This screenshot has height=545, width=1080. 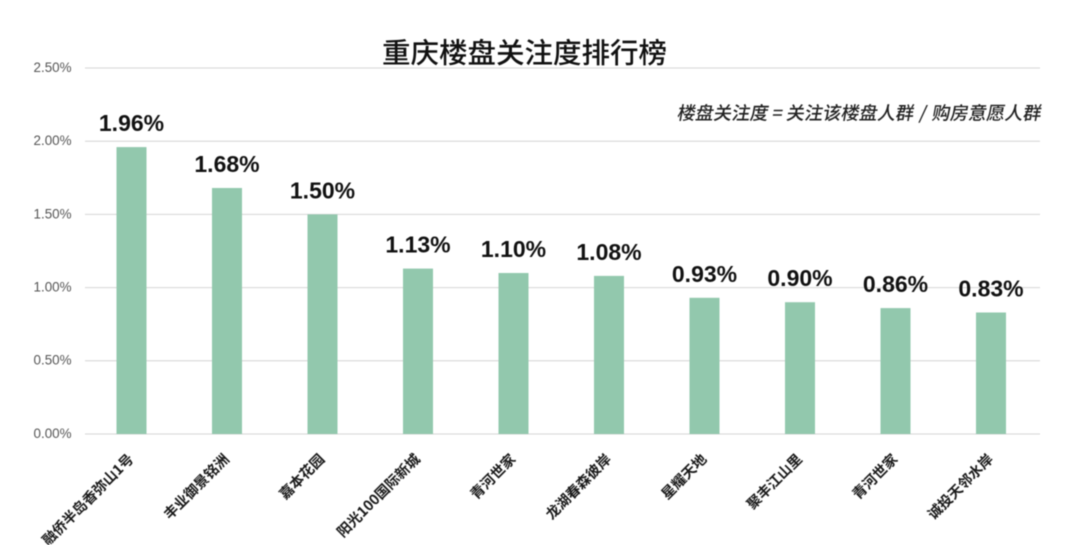 I want to click on svg-text: 1.08%, so click(x=608, y=252).